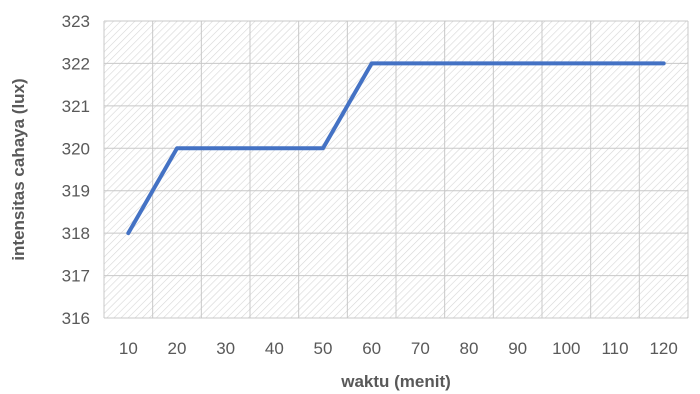 The height and width of the screenshot is (394, 700). What do you see at coordinates (128, 348) in the screenshot?
I see `x-tick-label: 10` at bounding box center [128, 348].